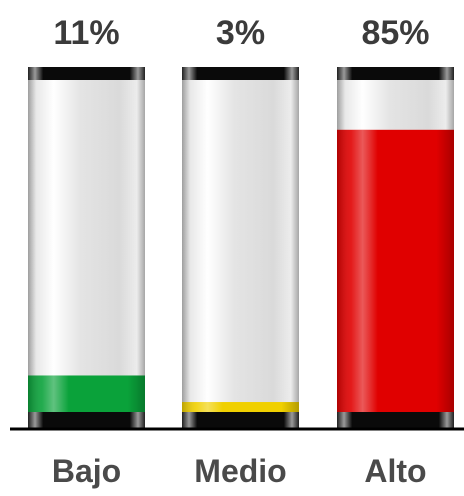  I want to click on category-label-medio: Medio, so click(240, 471).